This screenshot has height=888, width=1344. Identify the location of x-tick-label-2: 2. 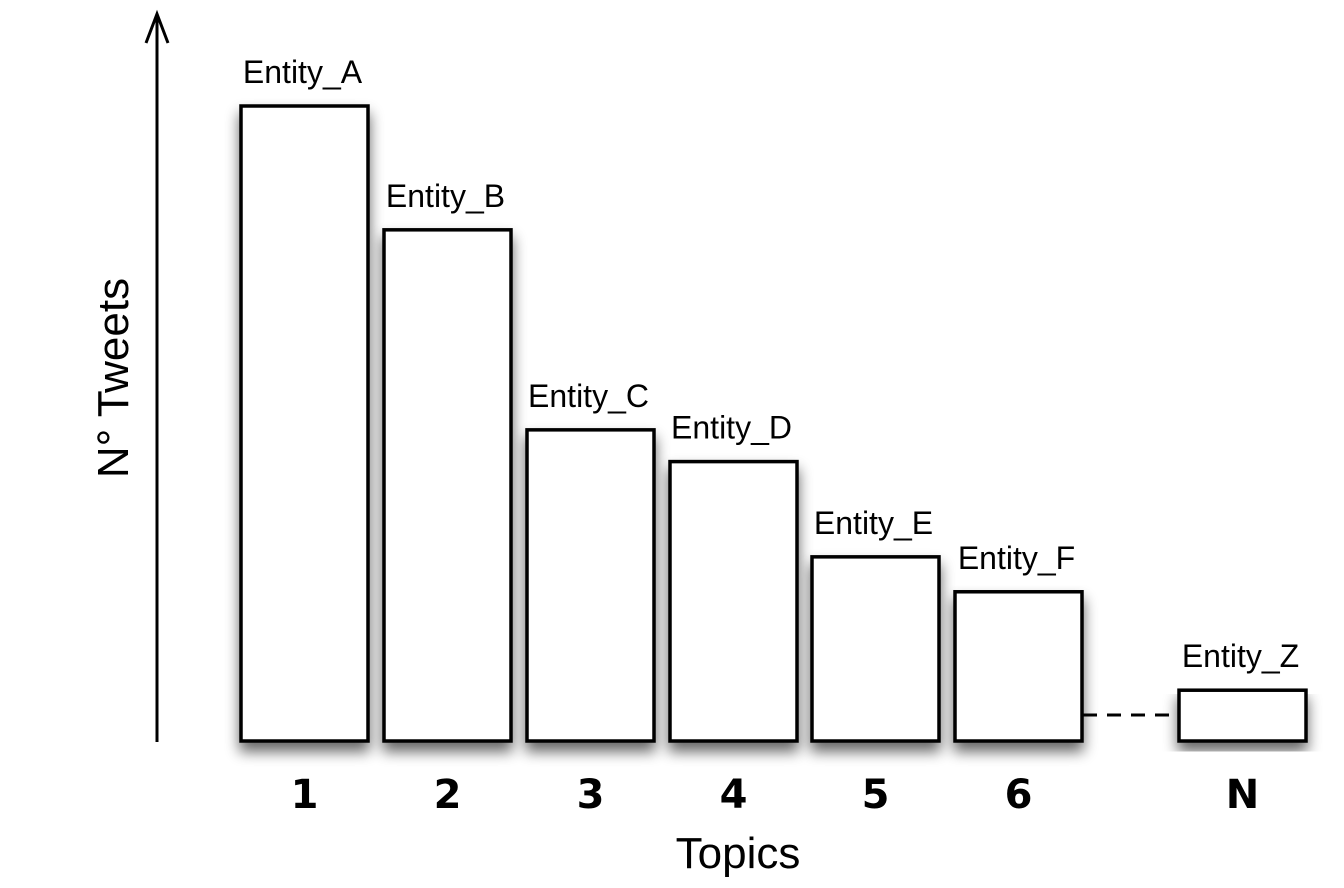
(448, 795).